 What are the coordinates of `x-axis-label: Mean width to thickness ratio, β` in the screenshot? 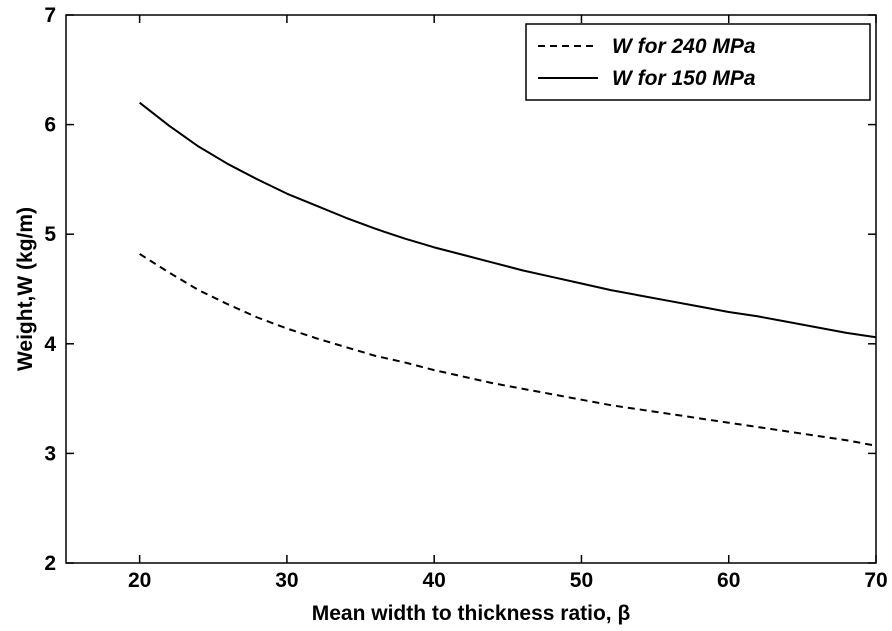 It's located at (471, 613).